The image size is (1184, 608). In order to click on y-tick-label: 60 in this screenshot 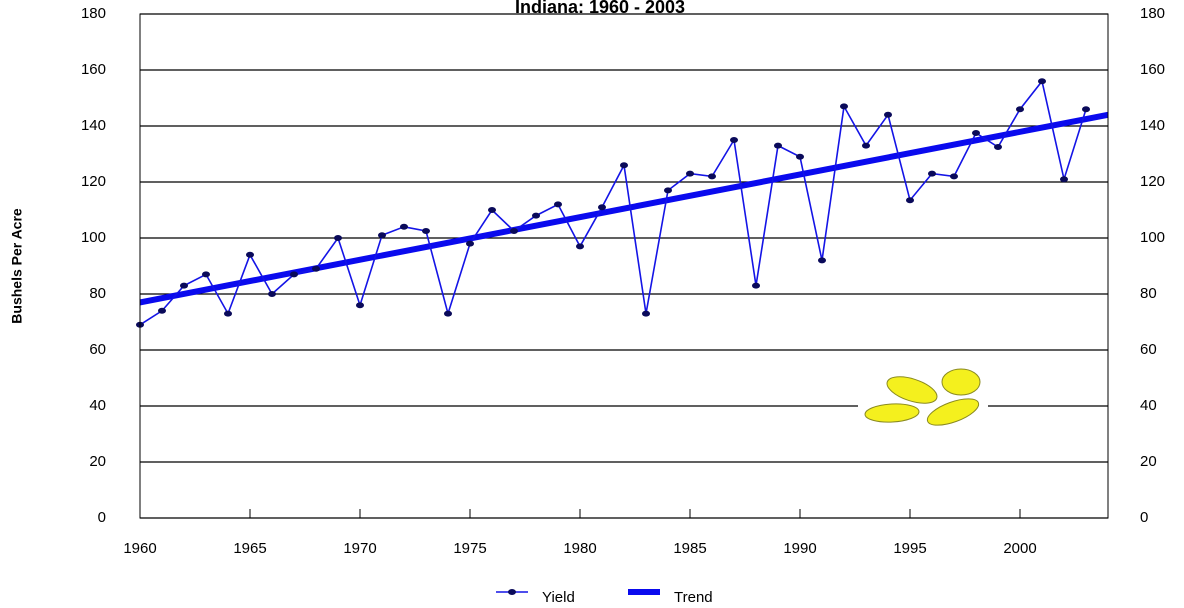, I will do `click(97, 349)`.